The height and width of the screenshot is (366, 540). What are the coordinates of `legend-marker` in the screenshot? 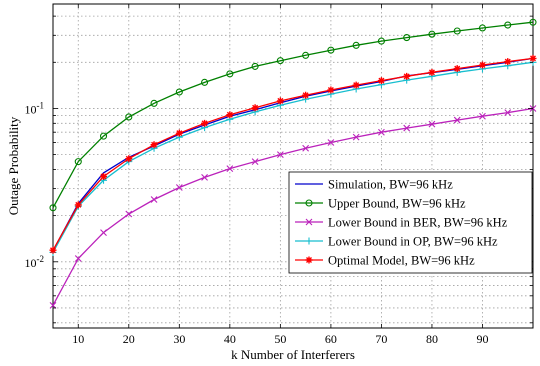 It's located at (309, 222).